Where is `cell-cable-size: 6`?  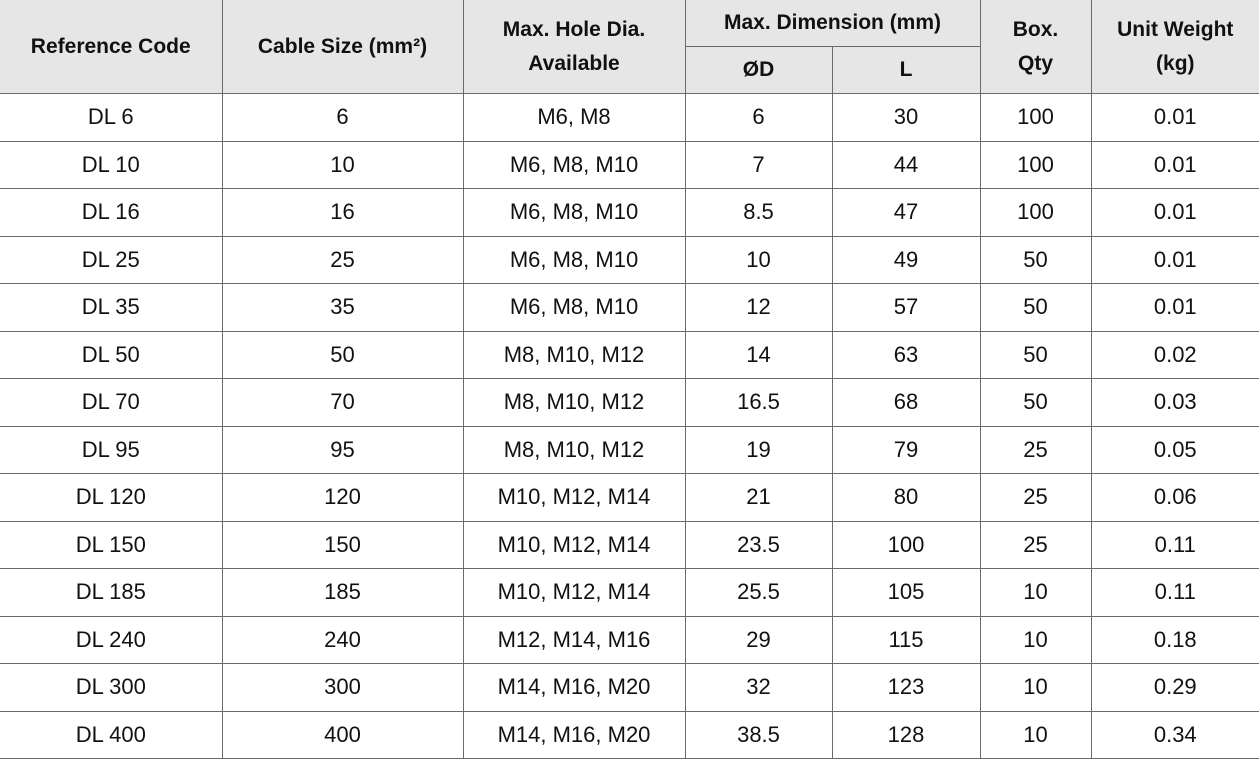
cell-cable-size: 6 is located at coordinates (342, 117).